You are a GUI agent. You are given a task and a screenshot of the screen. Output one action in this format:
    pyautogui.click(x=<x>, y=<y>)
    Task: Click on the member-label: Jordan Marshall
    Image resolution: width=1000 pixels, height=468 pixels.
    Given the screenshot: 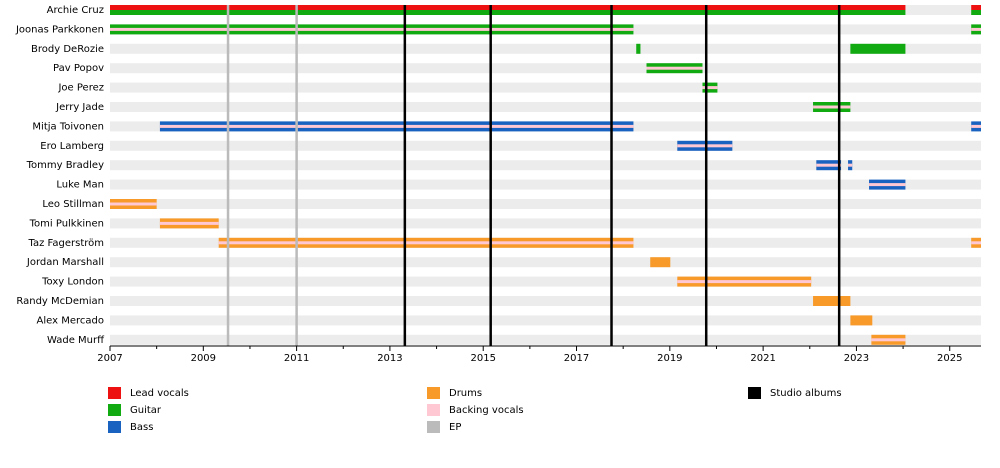 What is the action you would take?
    pyautogui.click(x=65, y=262)
    